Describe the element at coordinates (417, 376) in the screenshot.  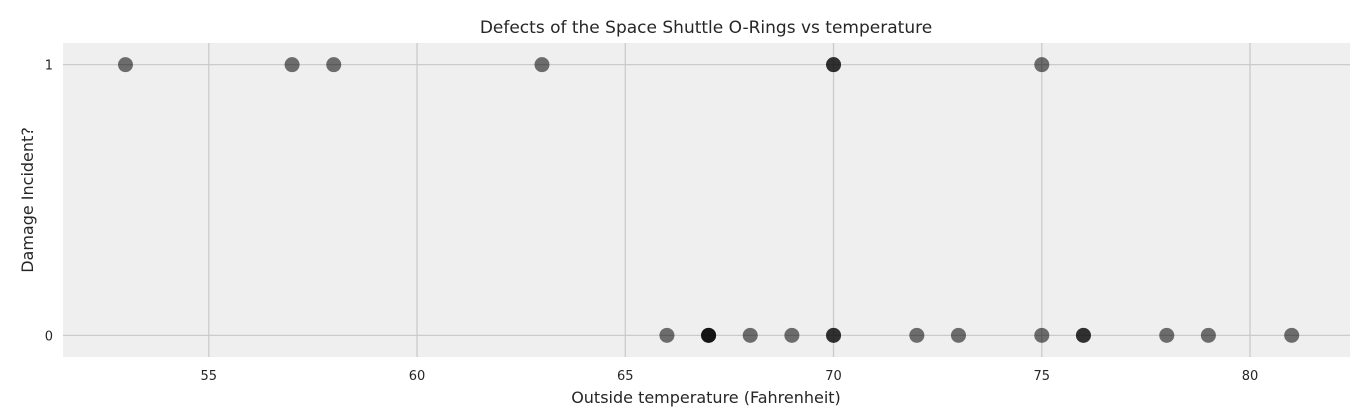
I see `x-tick-label: 60` at that location.